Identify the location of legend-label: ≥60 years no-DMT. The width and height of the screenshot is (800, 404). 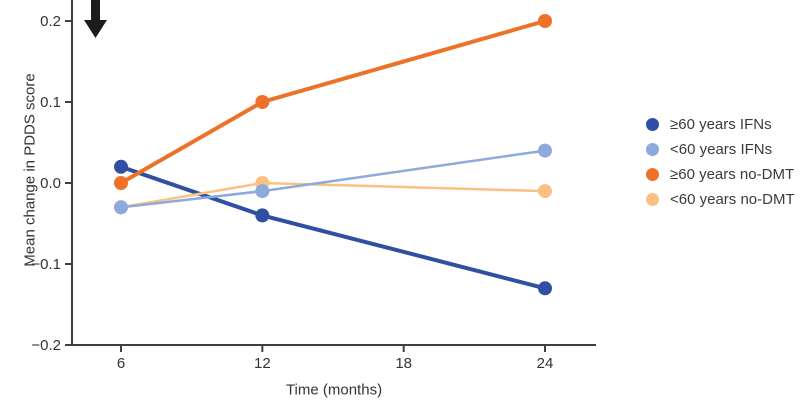
(732, 174).